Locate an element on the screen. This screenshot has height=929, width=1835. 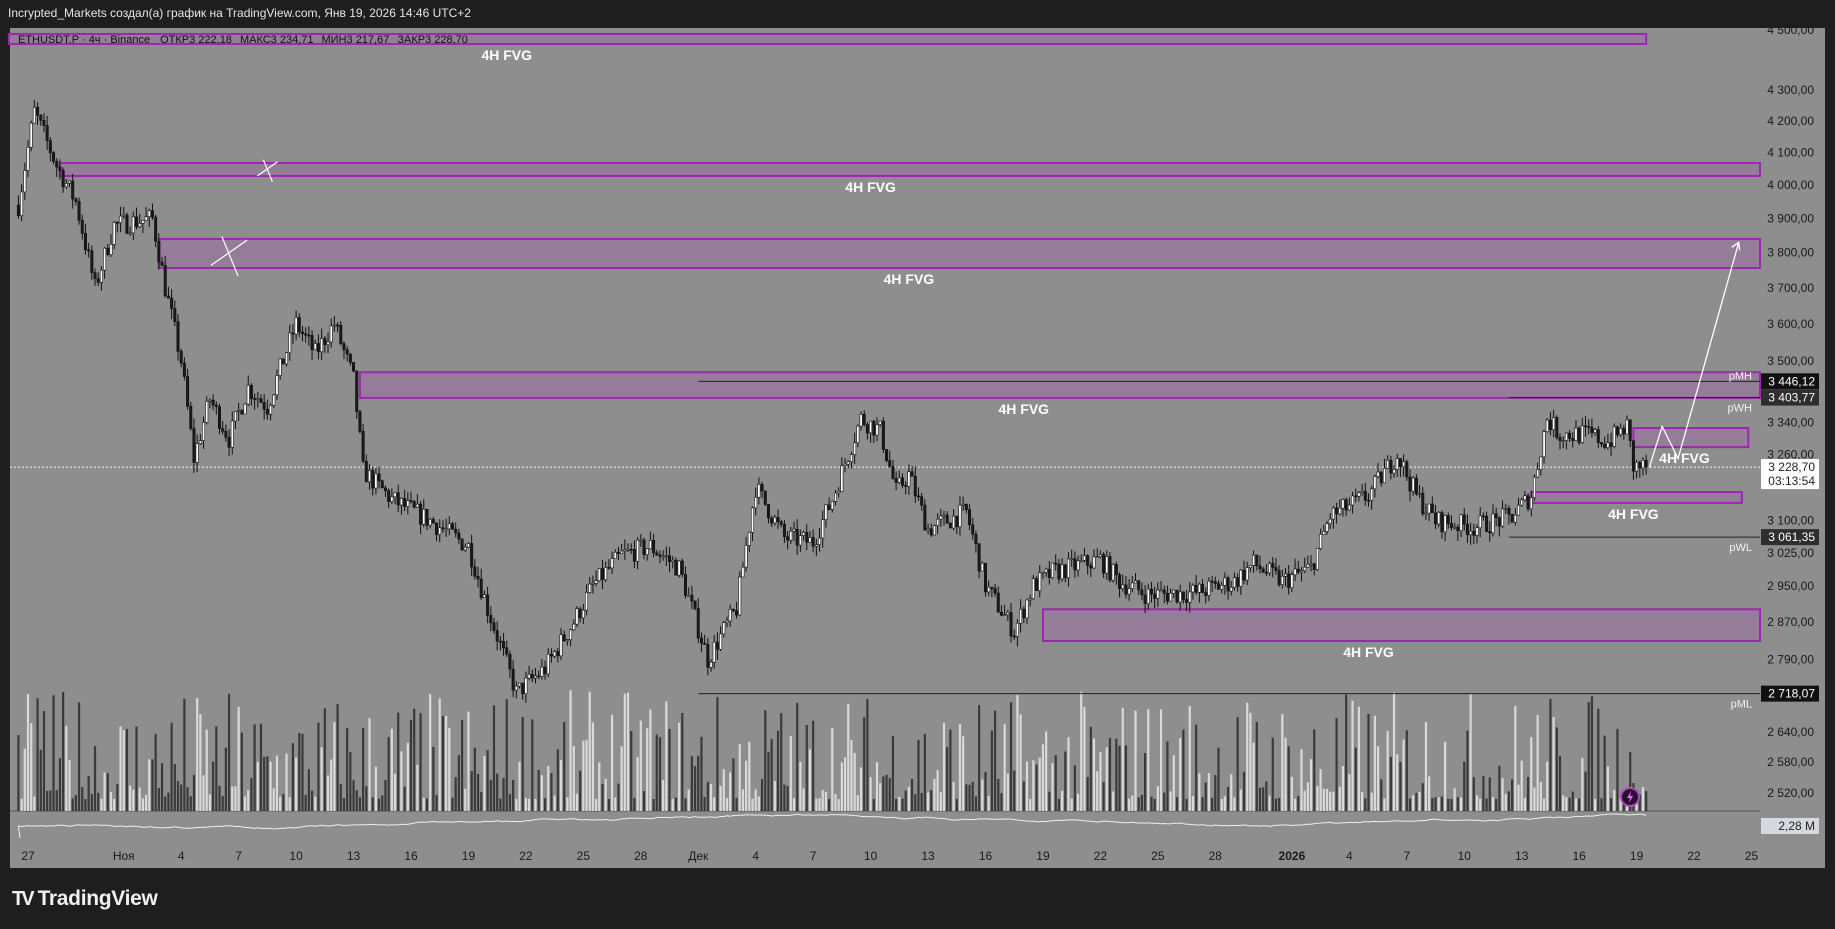
indicator-lightning-icon is located at coordinates (1630, 797).